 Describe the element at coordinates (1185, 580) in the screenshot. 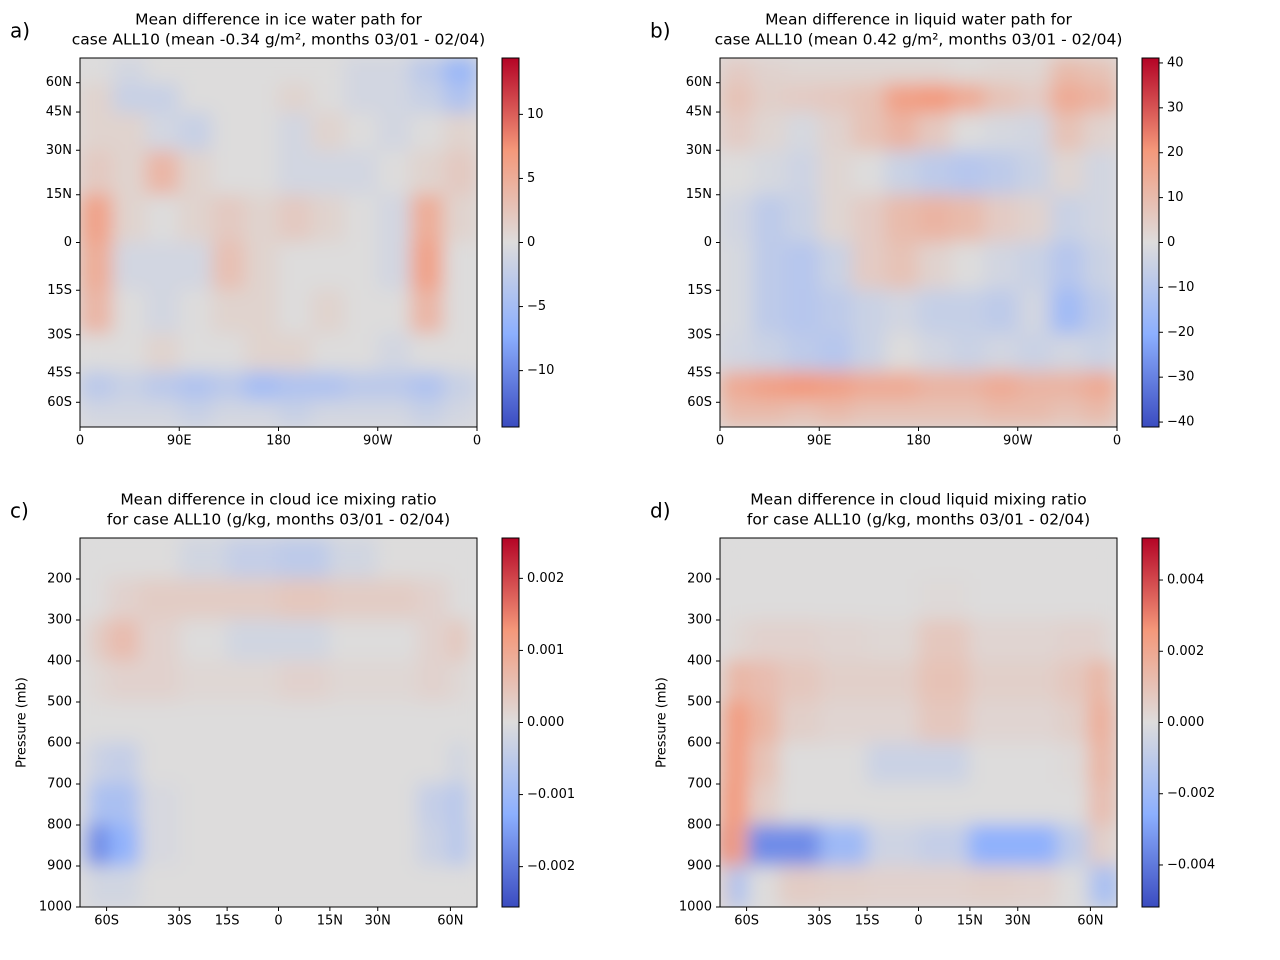

I see `colorbar-tick-label: 0.004` at that location.